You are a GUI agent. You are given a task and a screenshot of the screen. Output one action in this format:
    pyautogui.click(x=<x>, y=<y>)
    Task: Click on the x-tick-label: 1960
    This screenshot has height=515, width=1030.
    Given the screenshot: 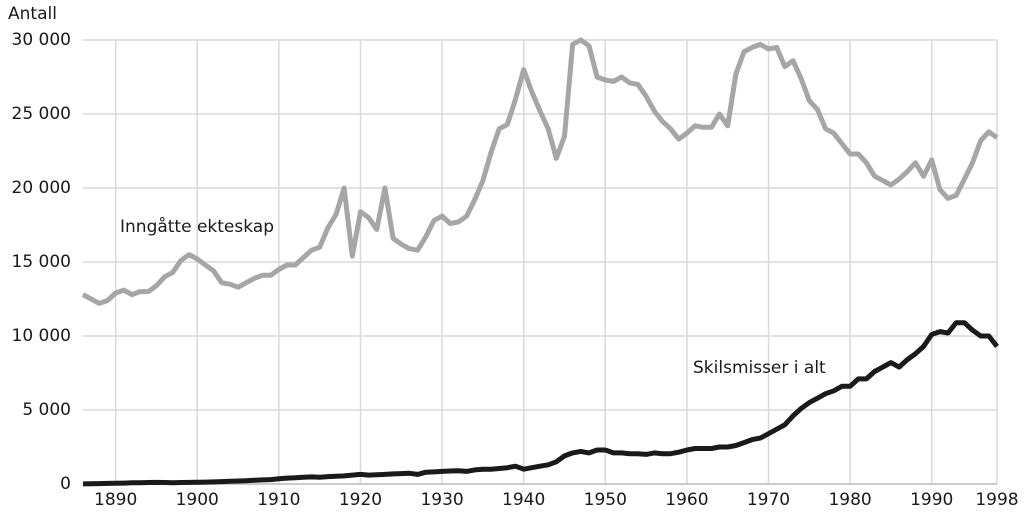 What is the action you would take?
    pyautogui.click(x=686, y=500)
    